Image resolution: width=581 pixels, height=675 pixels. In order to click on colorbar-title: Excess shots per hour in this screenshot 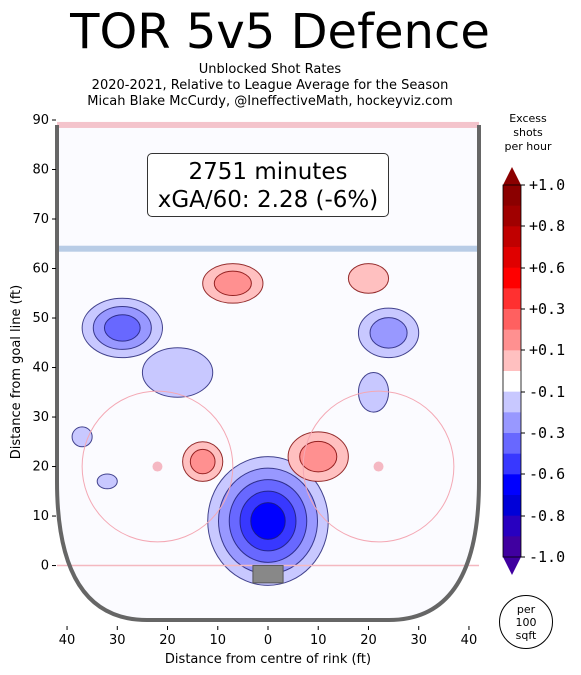, I will do `click(528, 133)`.